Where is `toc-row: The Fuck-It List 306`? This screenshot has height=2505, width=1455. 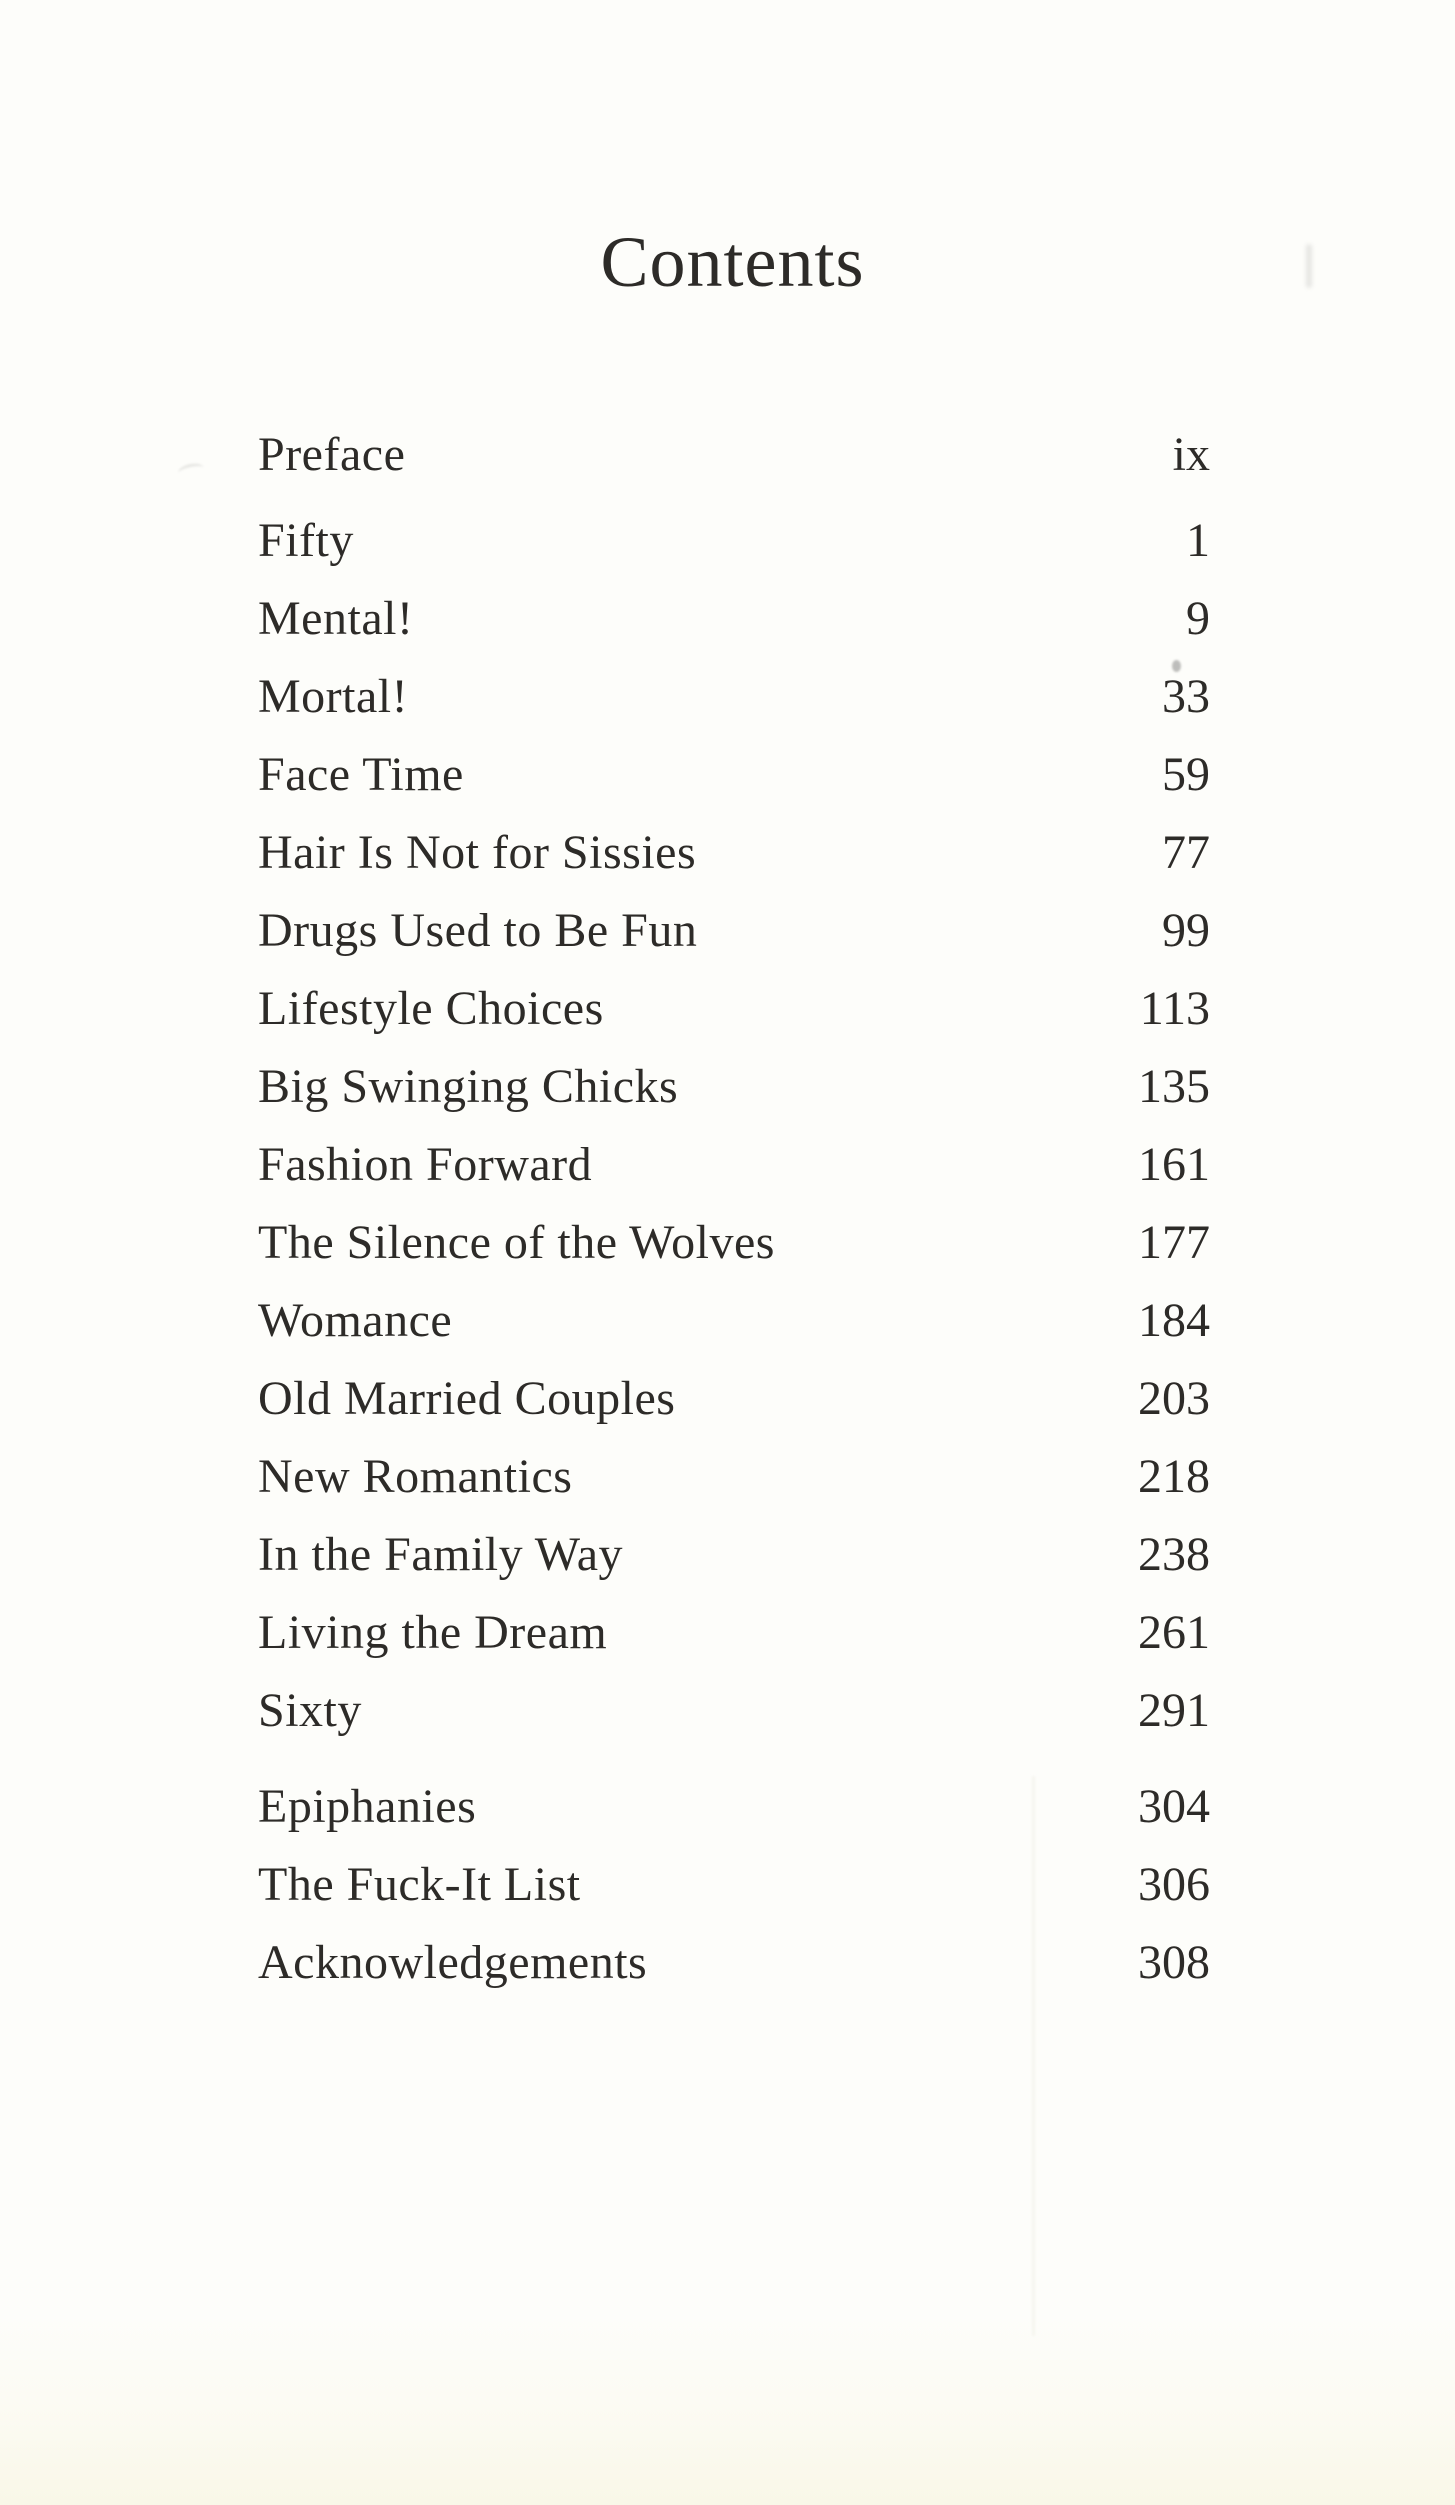
toc-row: The Fuck-It List 306 is located at coordinates (734, 1885).